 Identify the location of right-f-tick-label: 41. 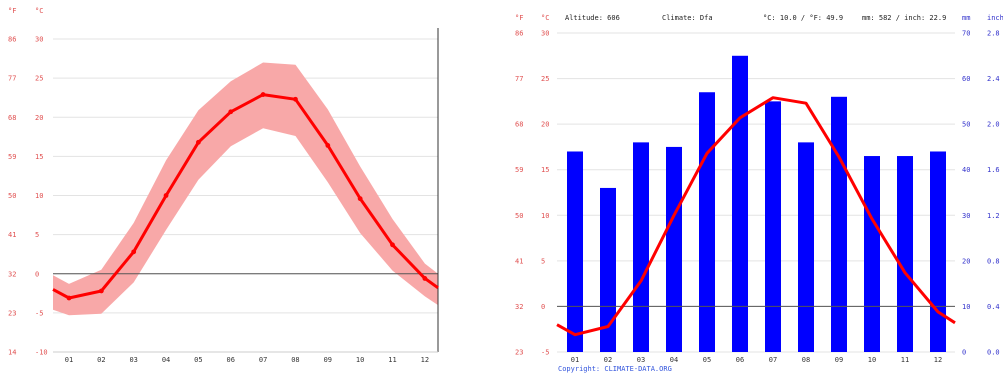
(519, 261).